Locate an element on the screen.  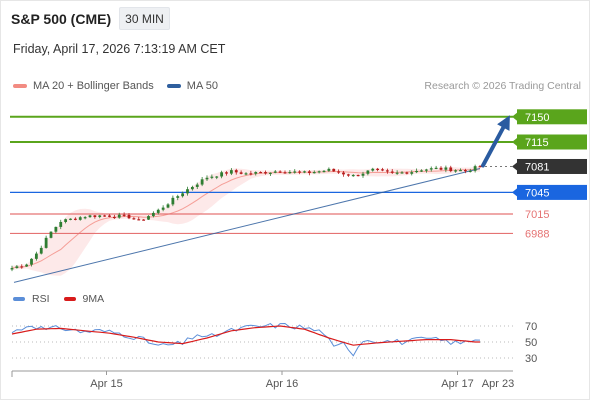
x-tick-label-0: Apr 15 is located at coordinates (106, 384).